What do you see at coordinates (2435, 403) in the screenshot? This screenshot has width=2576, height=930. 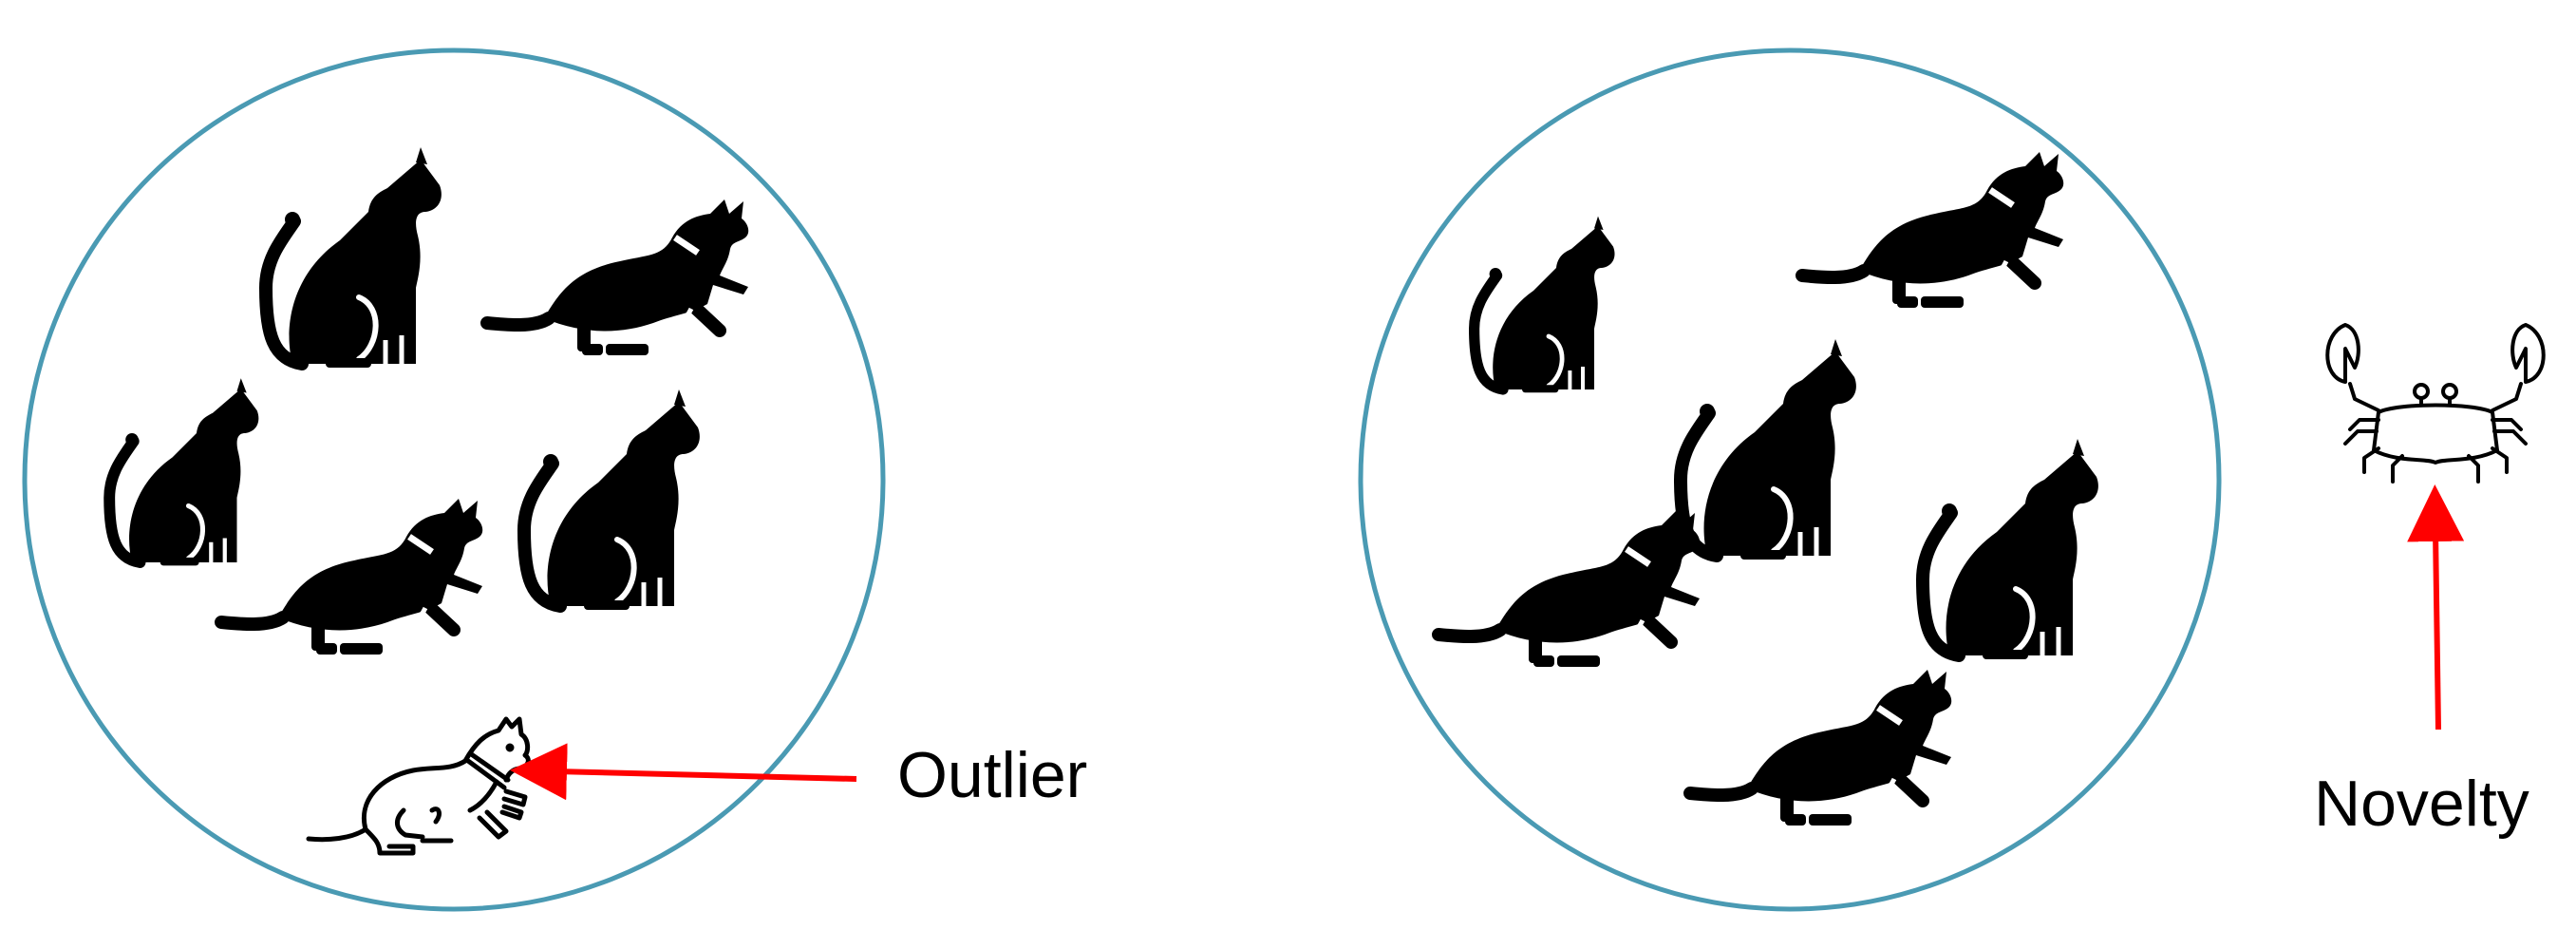 I see `crab-icon` at bounding box center [2435, 403].